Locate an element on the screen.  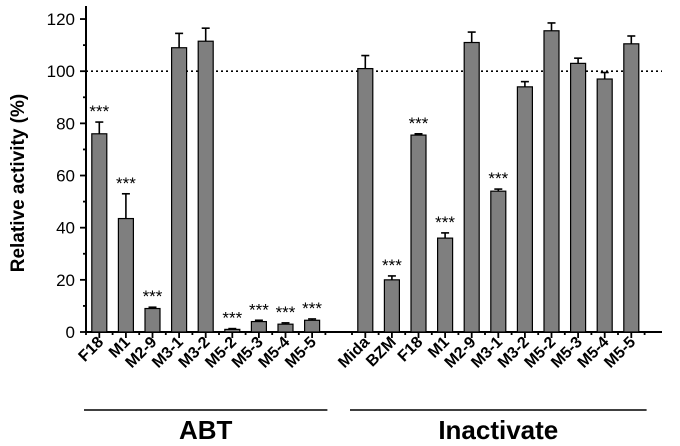
y-tick-label: 40 is located at coordinates (65, 228).